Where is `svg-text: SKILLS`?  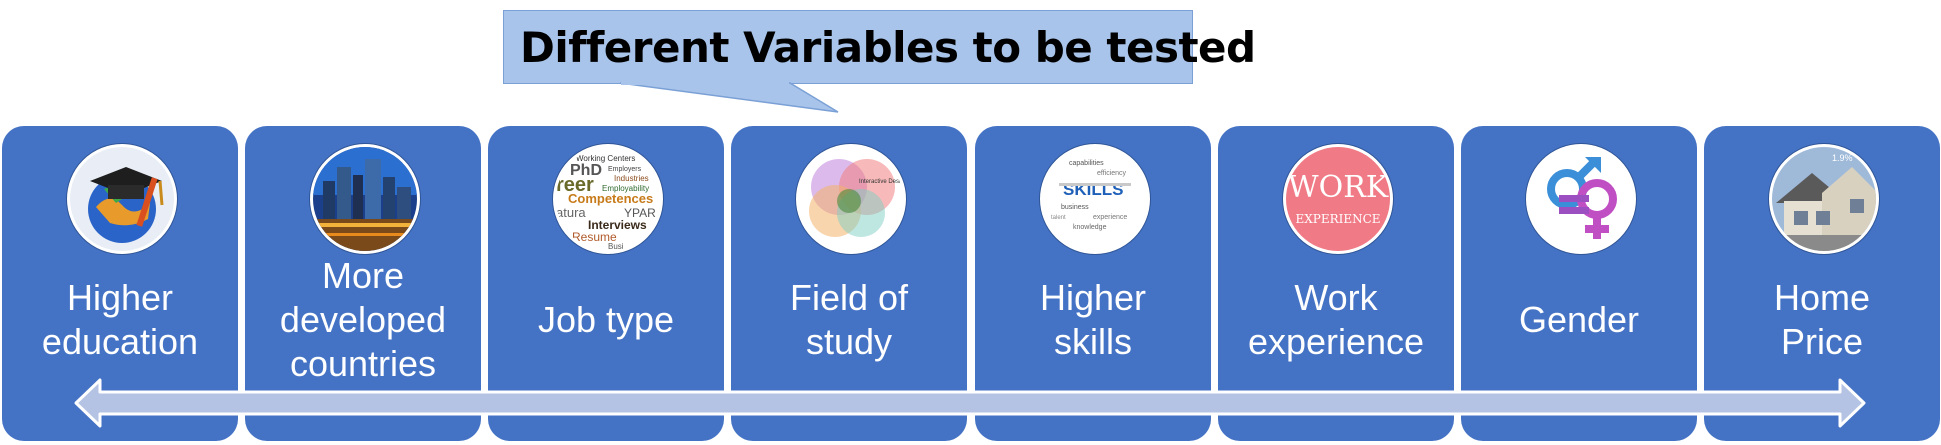
svg-text: SKILLS is located at coordinates (1093, 189).